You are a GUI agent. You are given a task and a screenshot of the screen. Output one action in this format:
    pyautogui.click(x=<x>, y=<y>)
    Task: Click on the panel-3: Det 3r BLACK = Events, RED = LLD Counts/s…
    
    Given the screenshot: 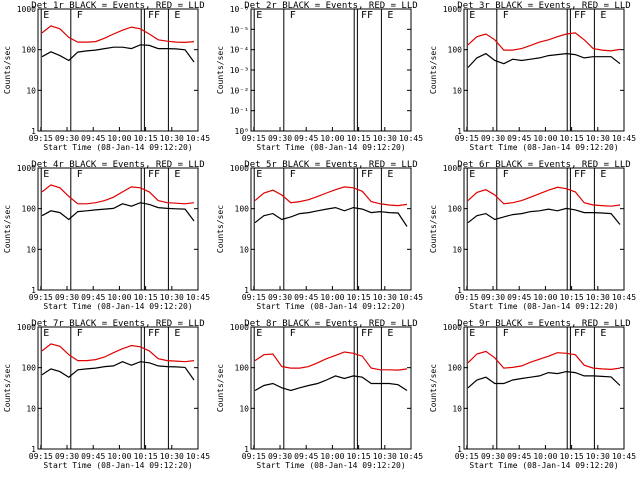 What is the action you would take?
    pyautogui.click(x=532, y=76)
    